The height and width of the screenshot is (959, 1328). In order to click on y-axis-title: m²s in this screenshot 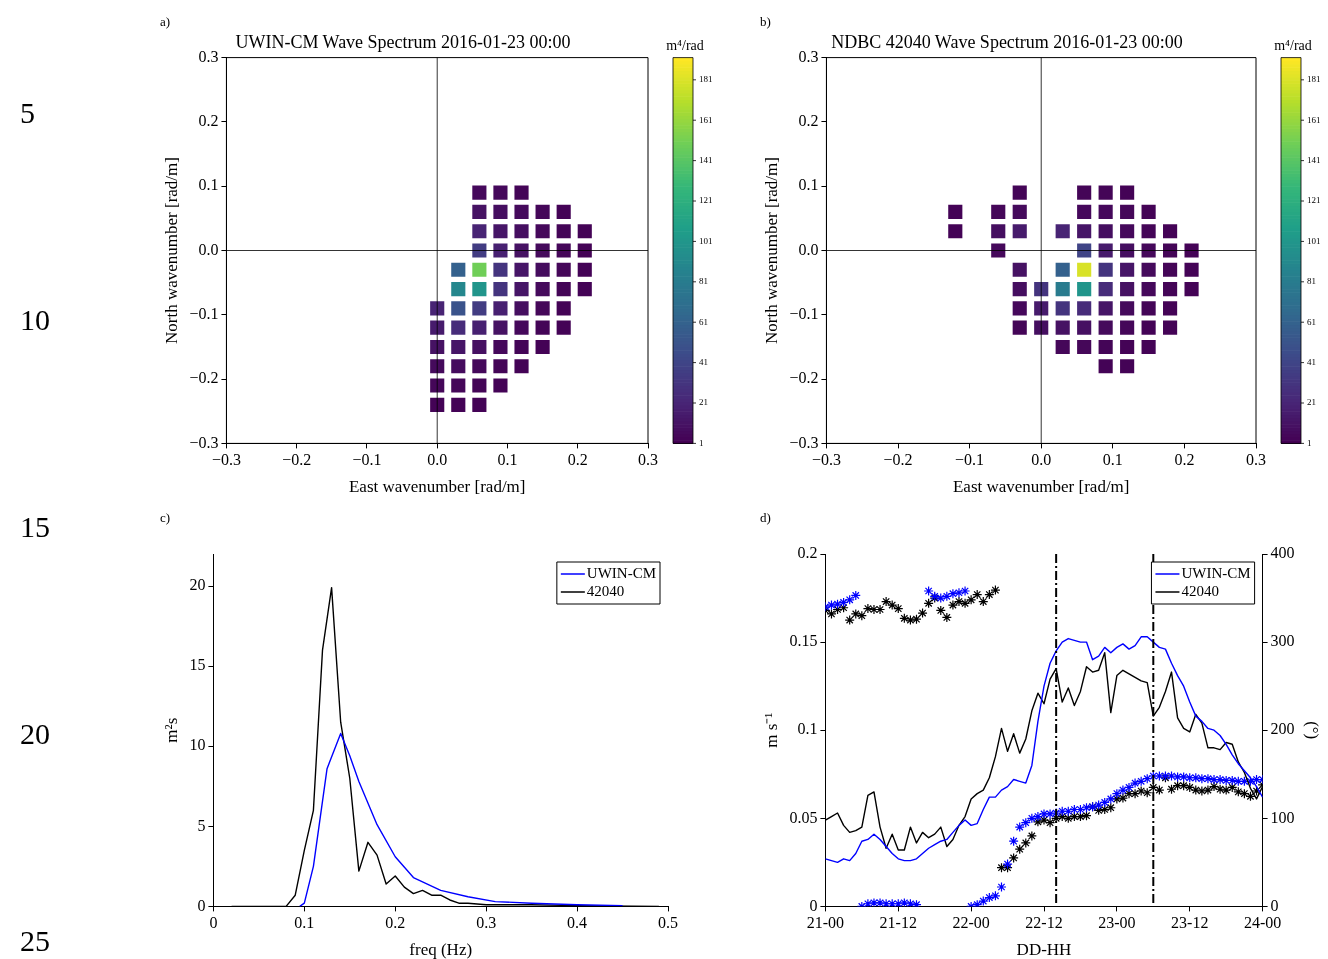, I will do `click(171, 730)`.